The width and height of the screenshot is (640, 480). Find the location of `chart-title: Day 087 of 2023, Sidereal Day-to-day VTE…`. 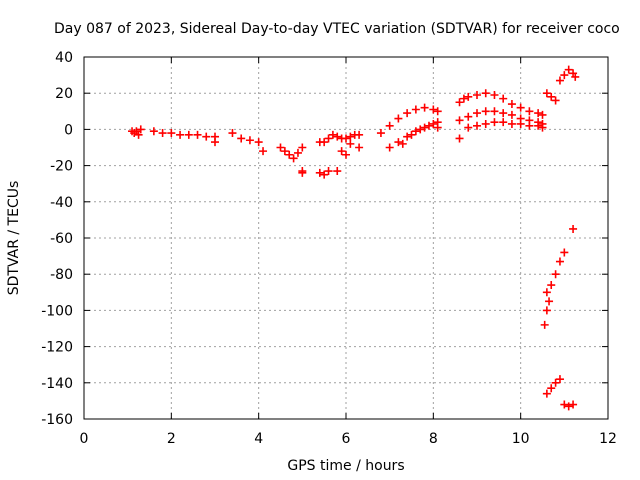

chart-title: Day 087 of 2023, Sidereal Day-to-day VTE… is located at coordinates (337, 29).